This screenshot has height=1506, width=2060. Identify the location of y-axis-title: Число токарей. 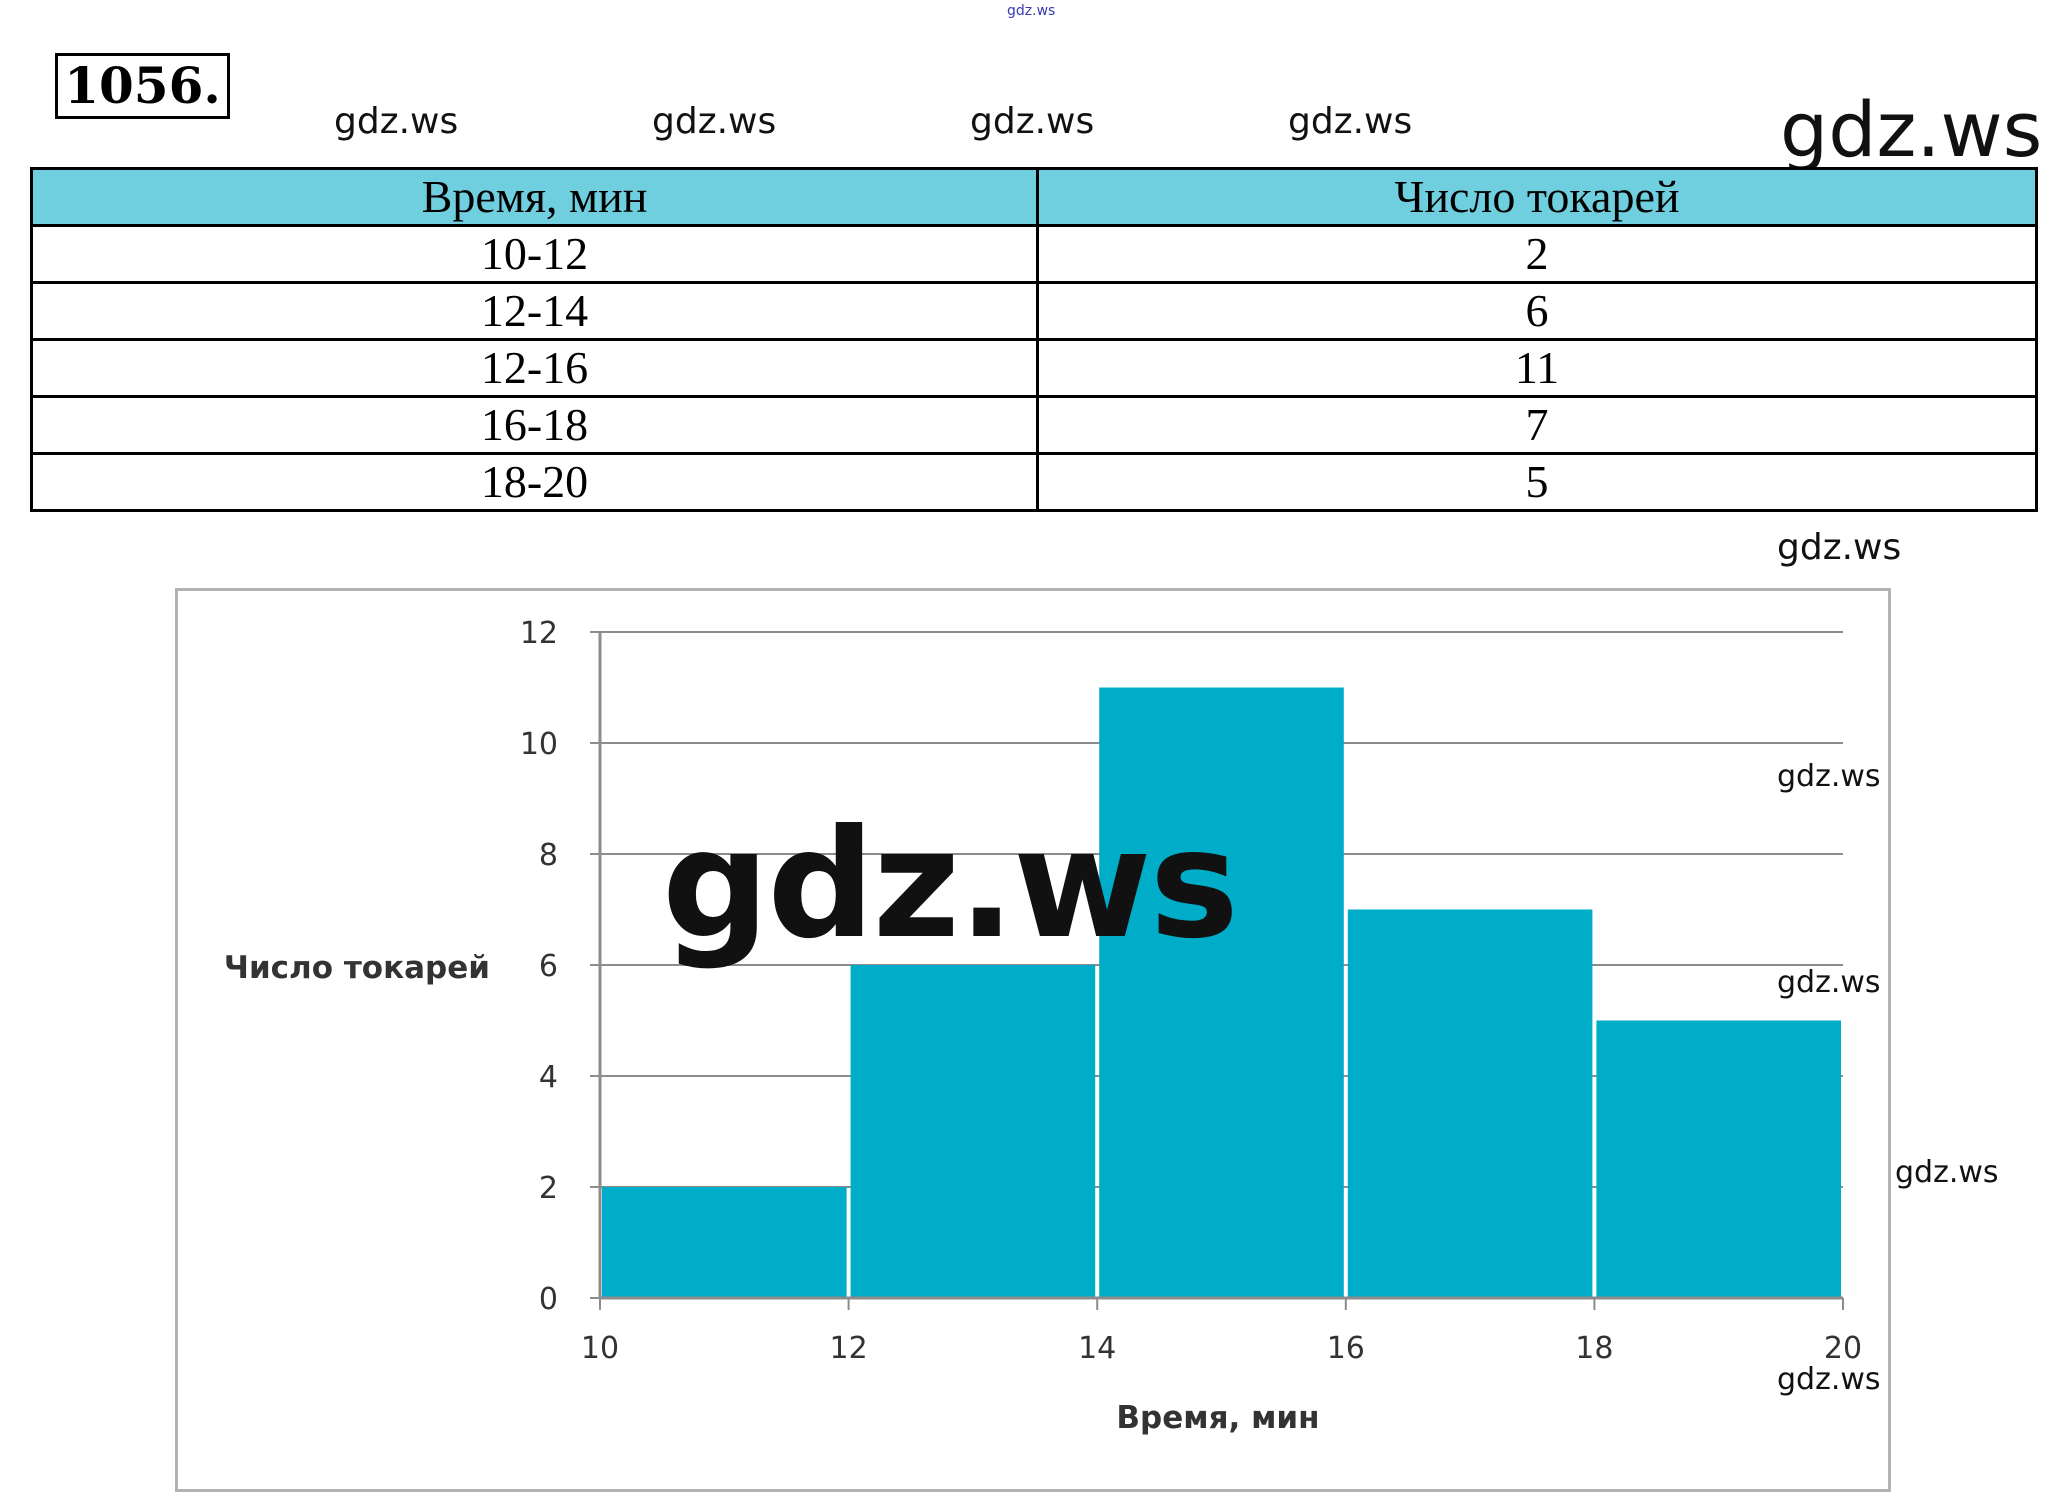
(357, 968).